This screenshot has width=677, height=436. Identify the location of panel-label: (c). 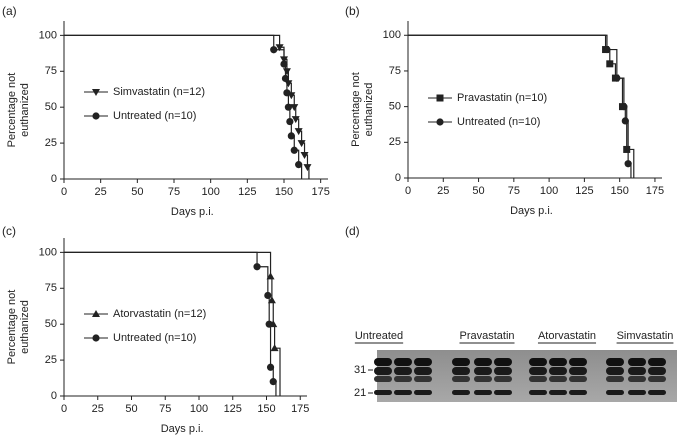
(9, 231).